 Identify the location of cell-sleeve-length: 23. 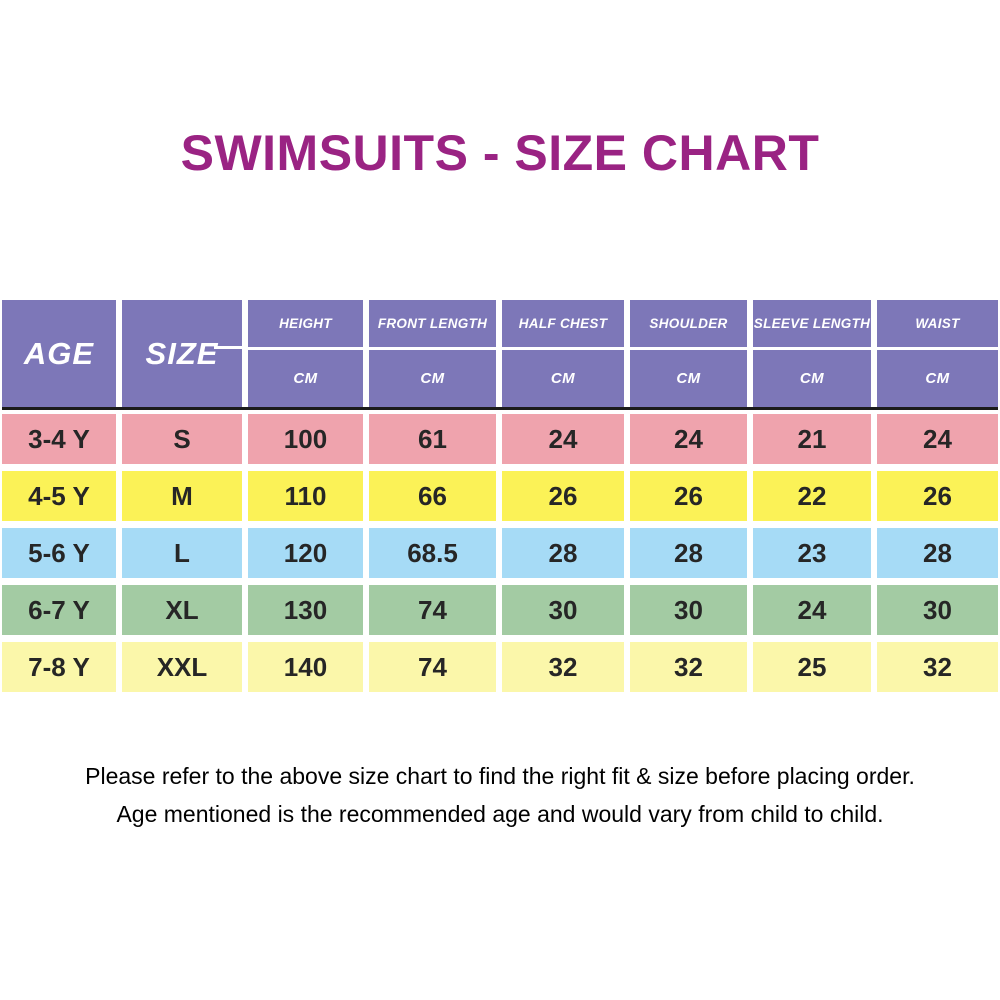
(812, 553).